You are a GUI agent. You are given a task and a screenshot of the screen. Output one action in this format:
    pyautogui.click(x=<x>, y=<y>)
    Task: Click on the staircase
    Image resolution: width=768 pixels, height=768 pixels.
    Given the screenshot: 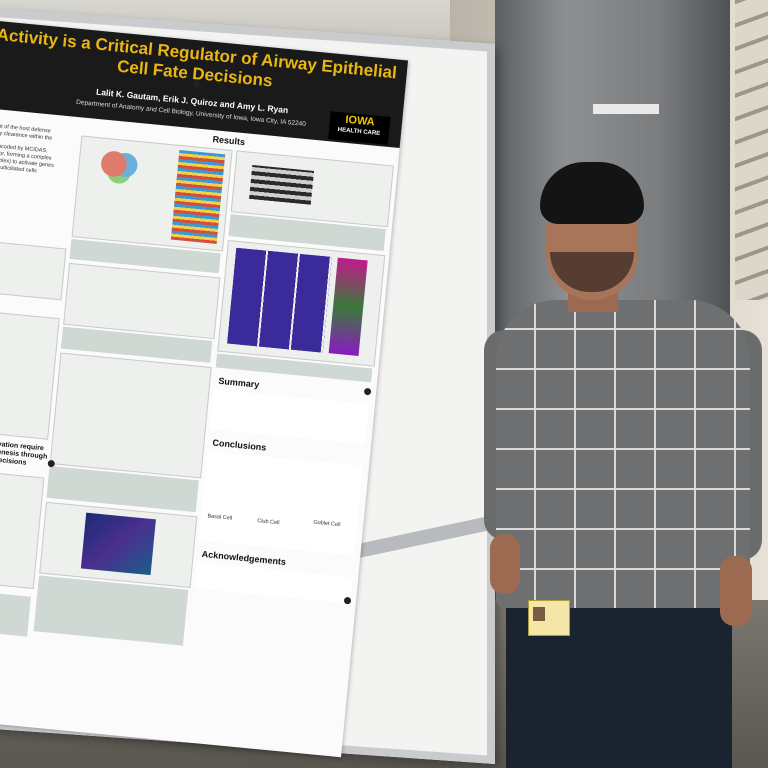 What is the action you would take?
    pyautogui.click(x=751, y=150)
    